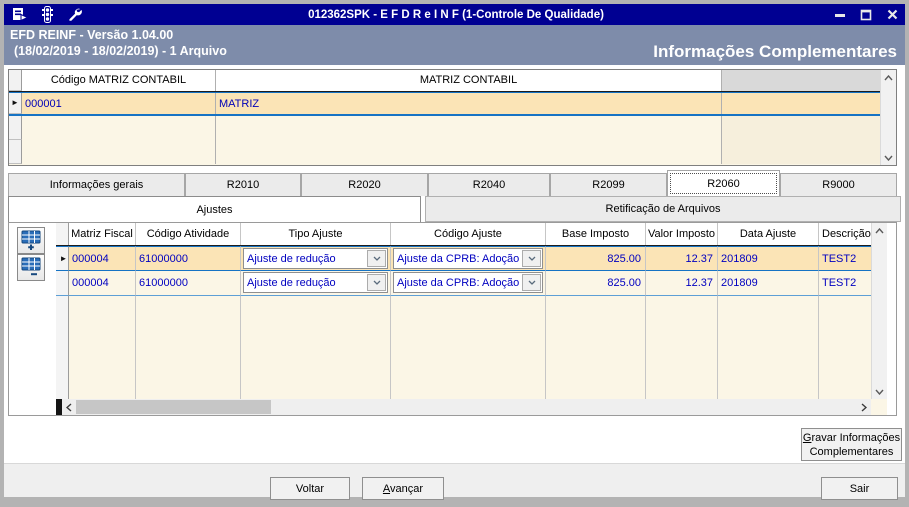 The image size is (909, 507). I want to click on cell-tipo-ajuste: Ajuste de redução, so click(316, 283).